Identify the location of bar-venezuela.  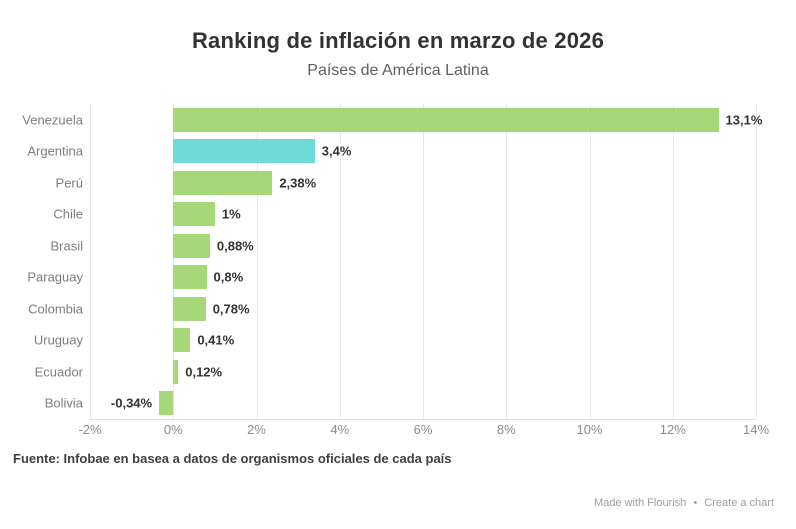
(446, 119).